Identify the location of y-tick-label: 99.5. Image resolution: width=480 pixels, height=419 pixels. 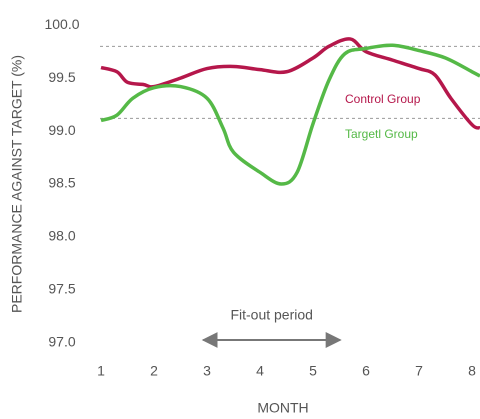
(61, 77).